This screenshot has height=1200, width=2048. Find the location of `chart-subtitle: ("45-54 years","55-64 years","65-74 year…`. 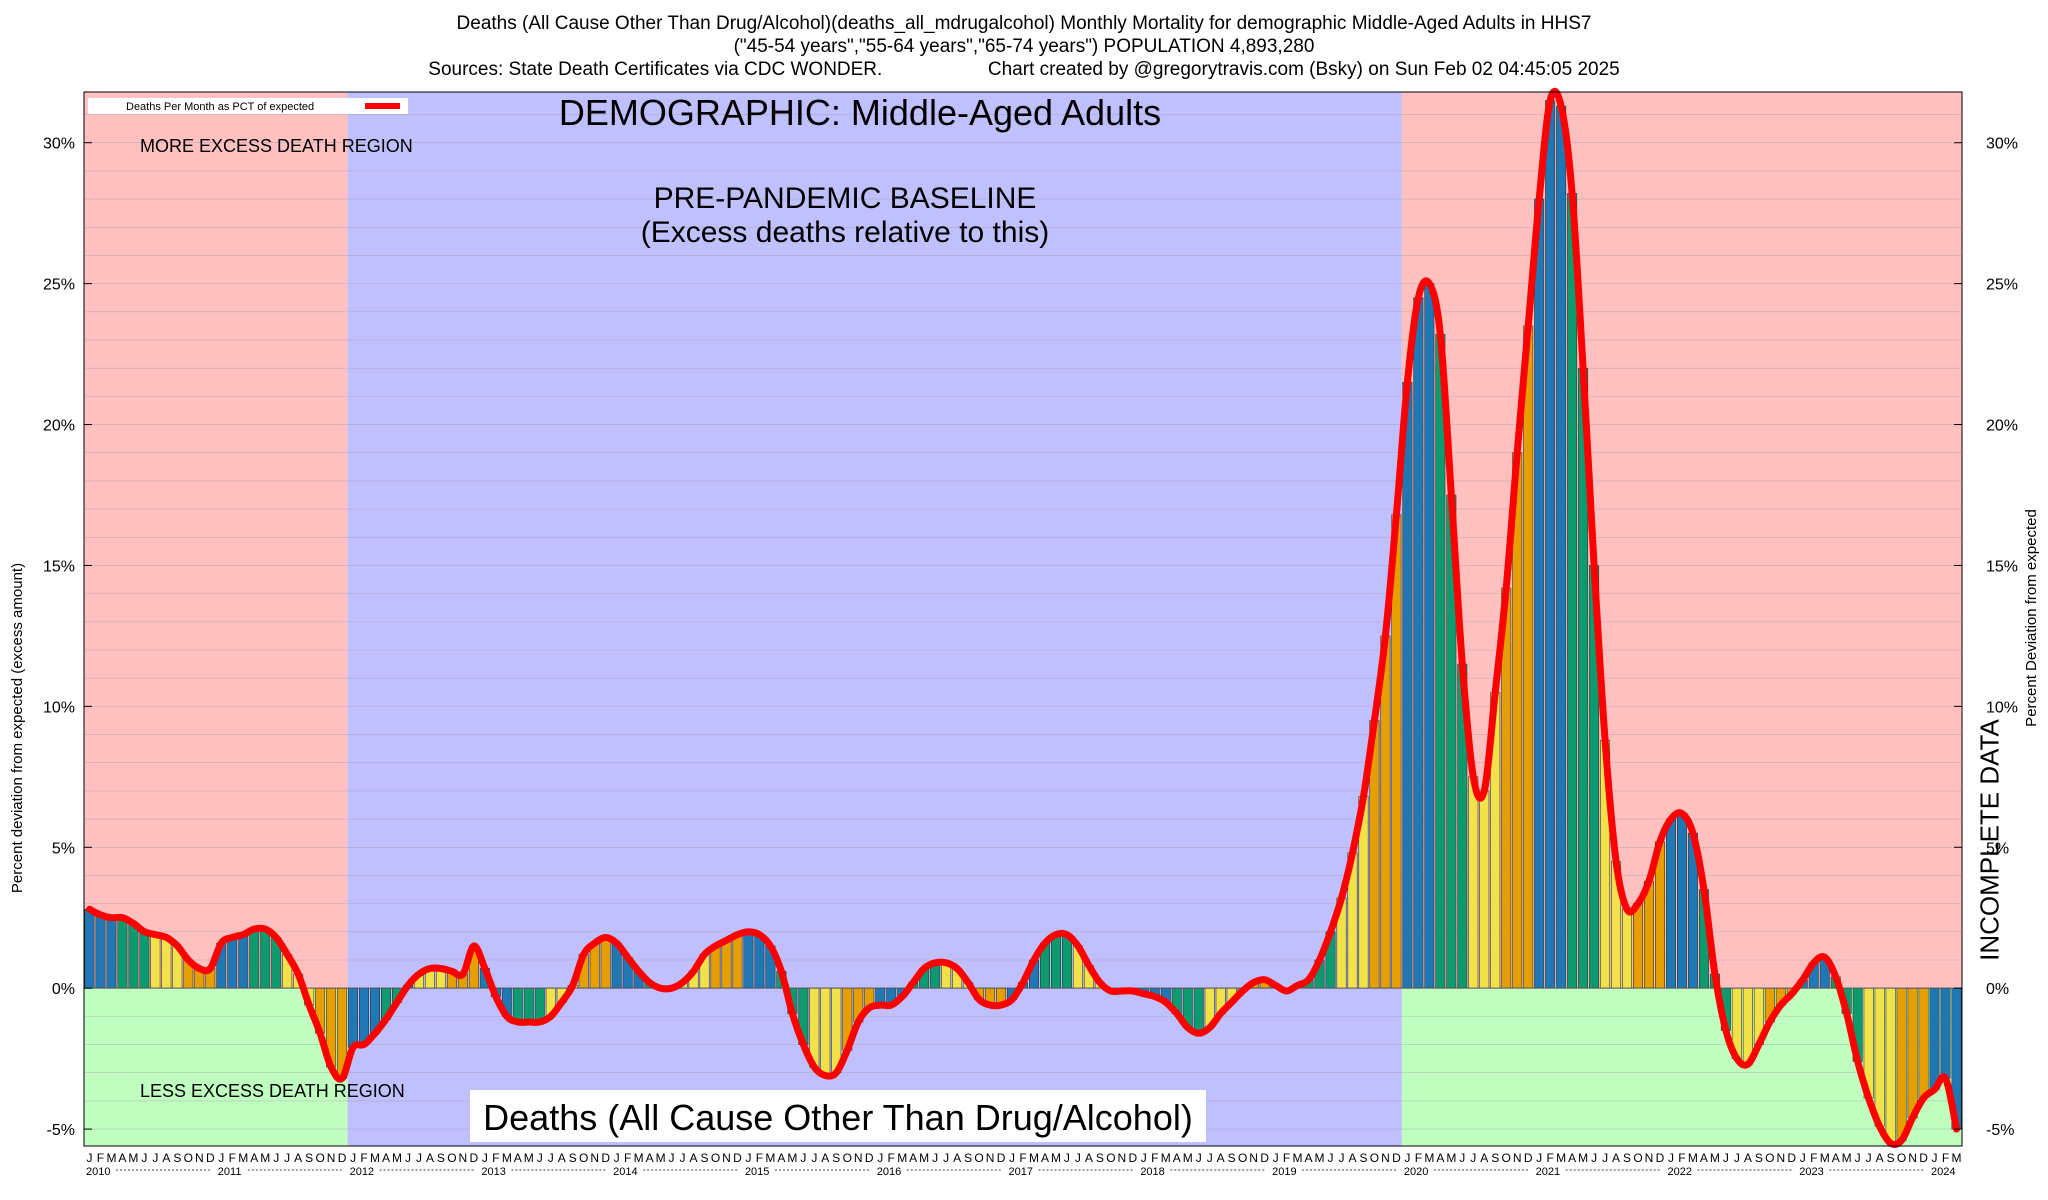

chart-subtitle: ("45-54 years","55-64 years","65-74 year… is located at coordinates (1024, 46).